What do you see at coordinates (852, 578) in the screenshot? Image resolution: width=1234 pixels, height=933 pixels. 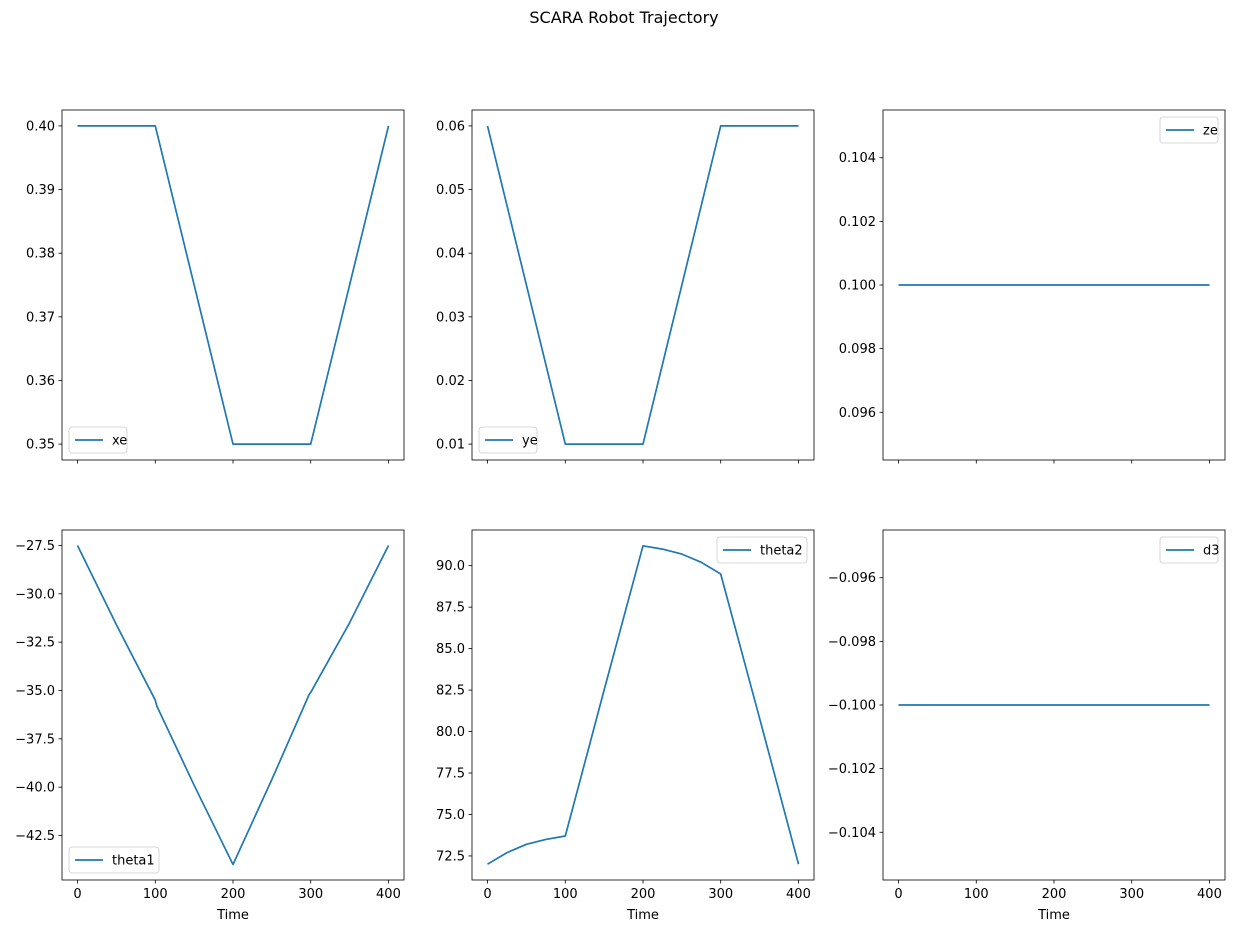 I see `y-tick-label: −0.096` at bounding box center [852, 578].